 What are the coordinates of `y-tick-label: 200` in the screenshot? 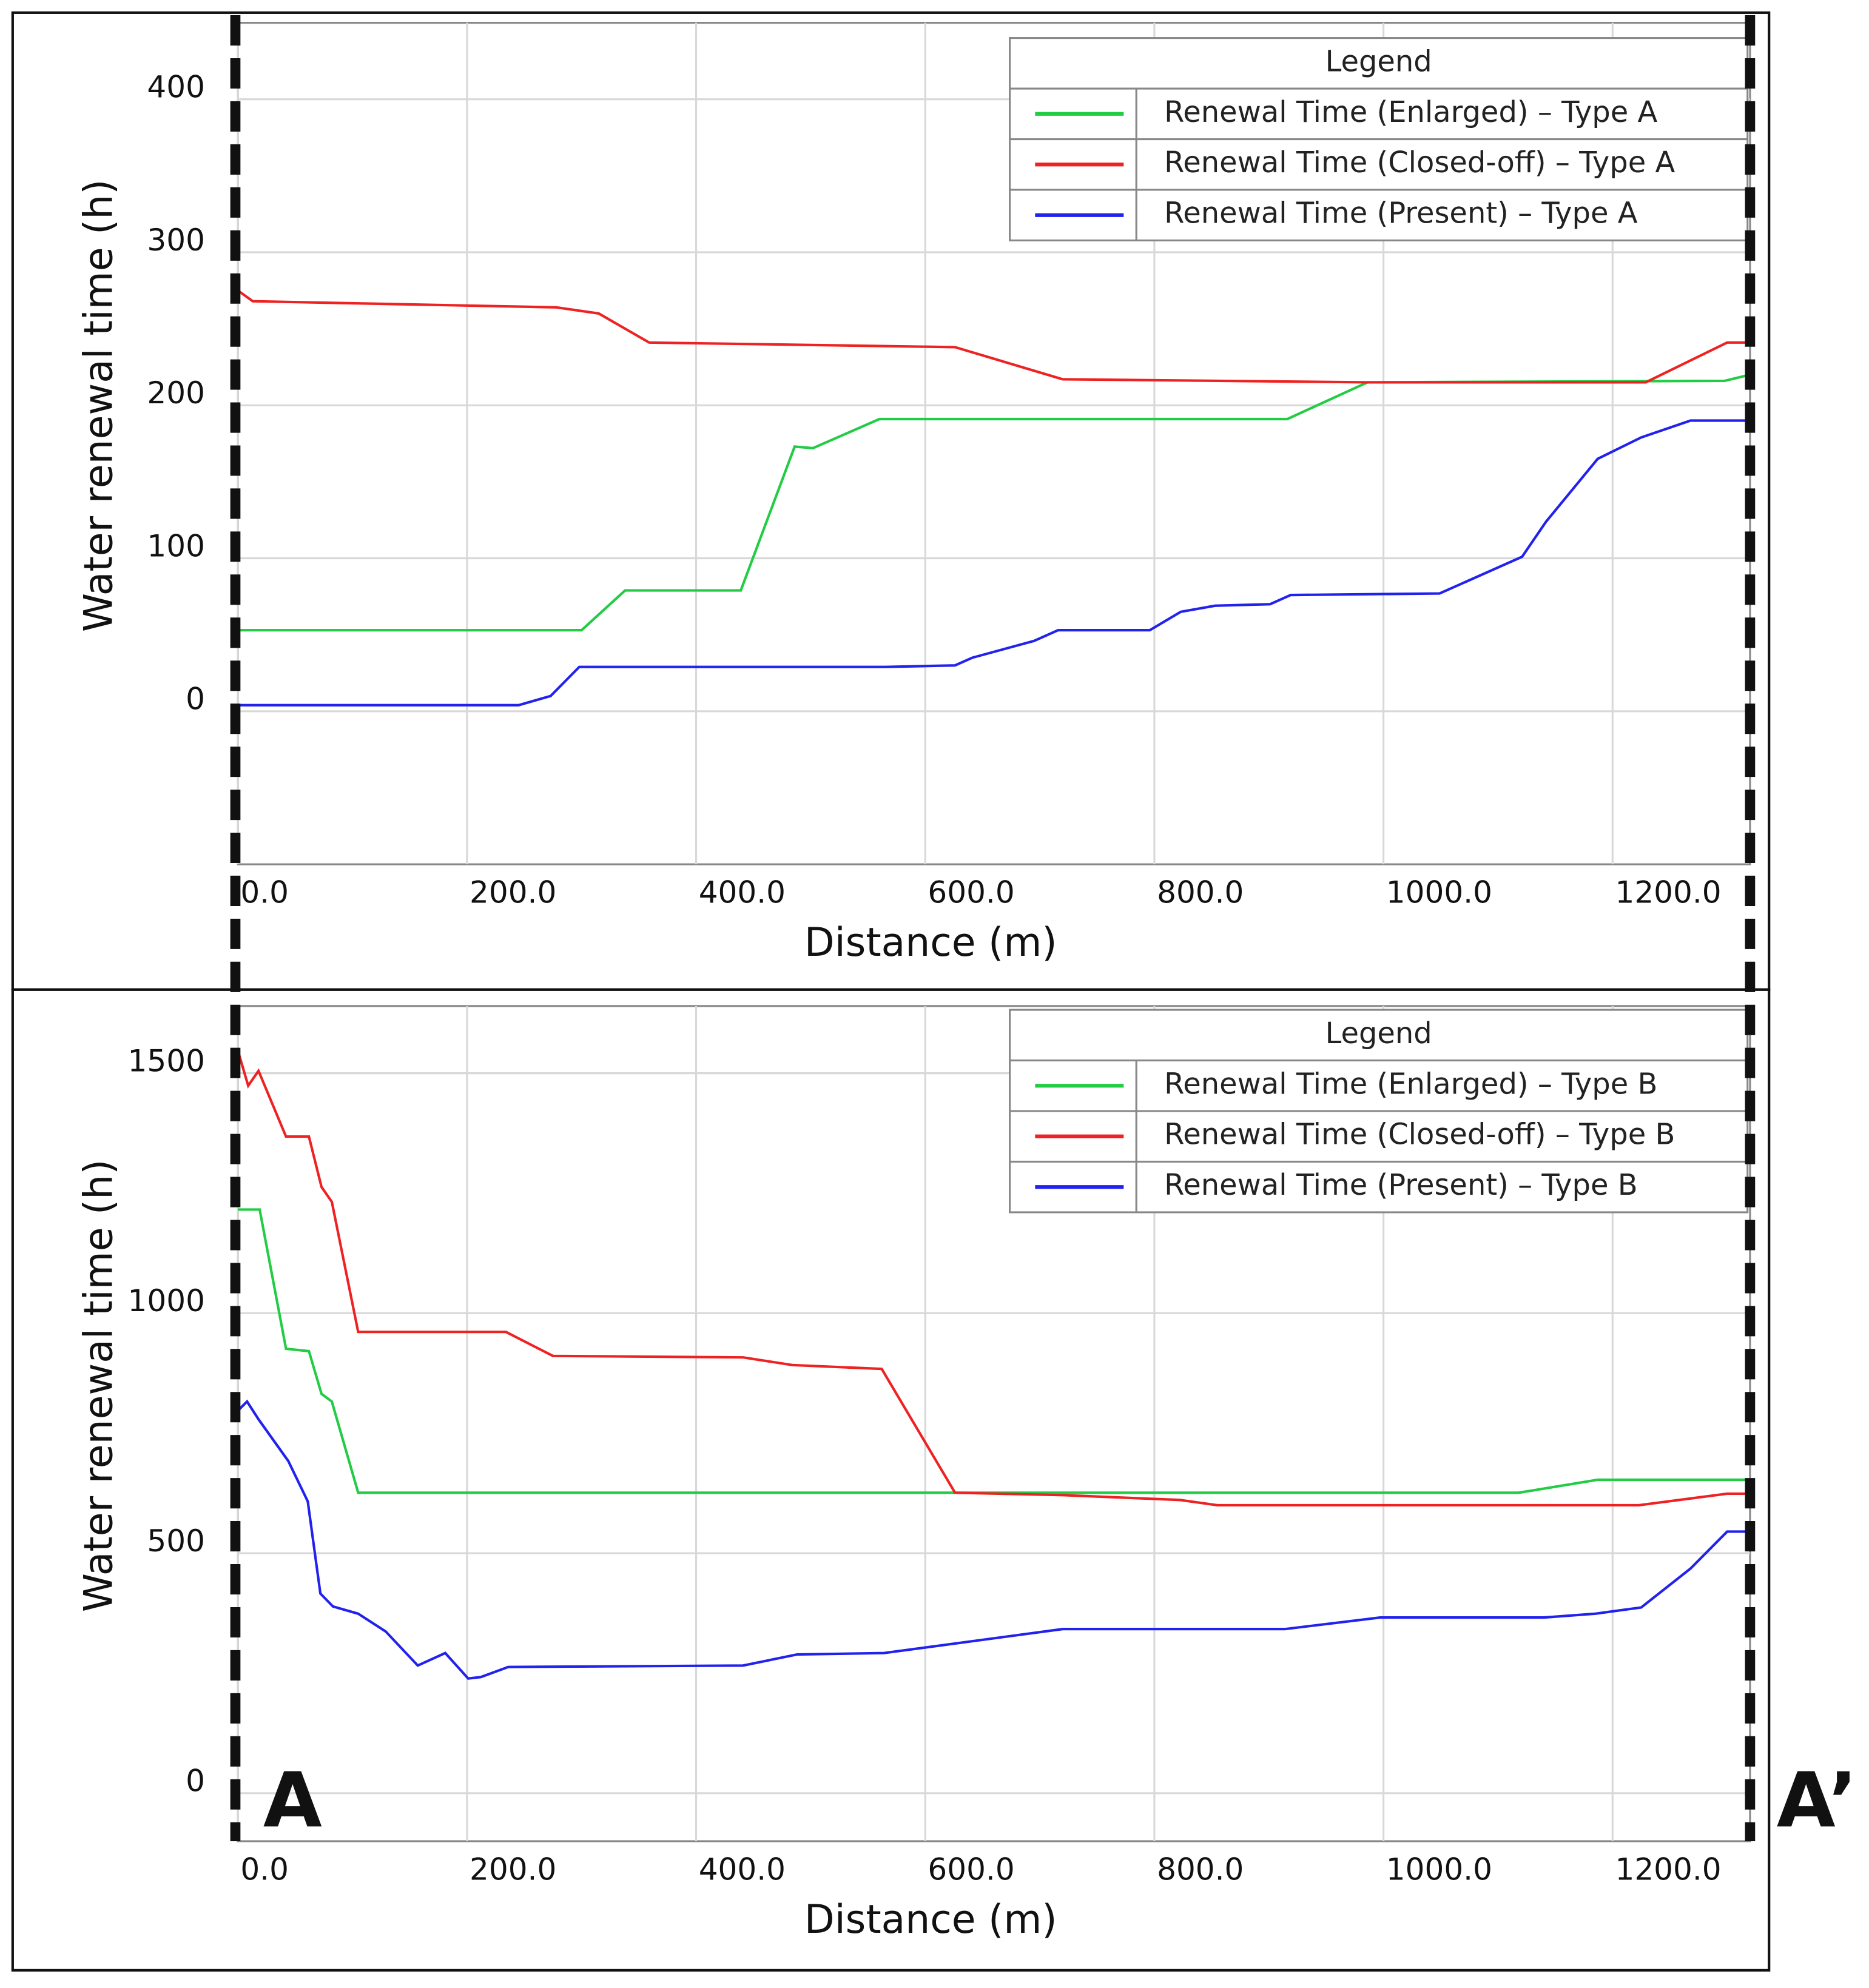 It's located at (176, 393).